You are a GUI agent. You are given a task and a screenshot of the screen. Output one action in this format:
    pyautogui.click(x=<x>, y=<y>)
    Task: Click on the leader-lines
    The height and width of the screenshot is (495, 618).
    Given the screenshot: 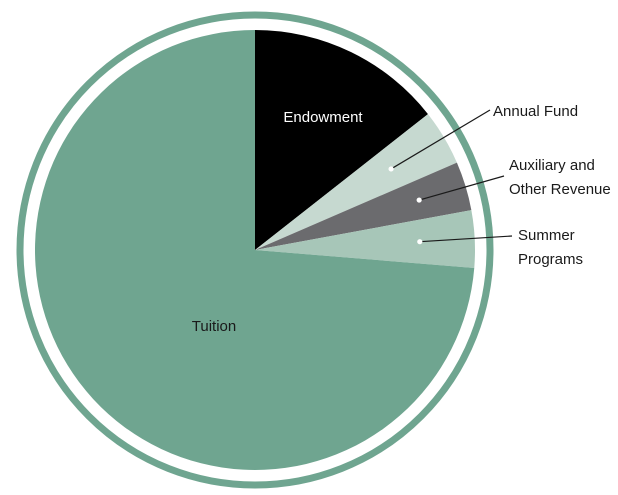 What is the action you would take?
    pyautogui.click(x=450, y=177)
    